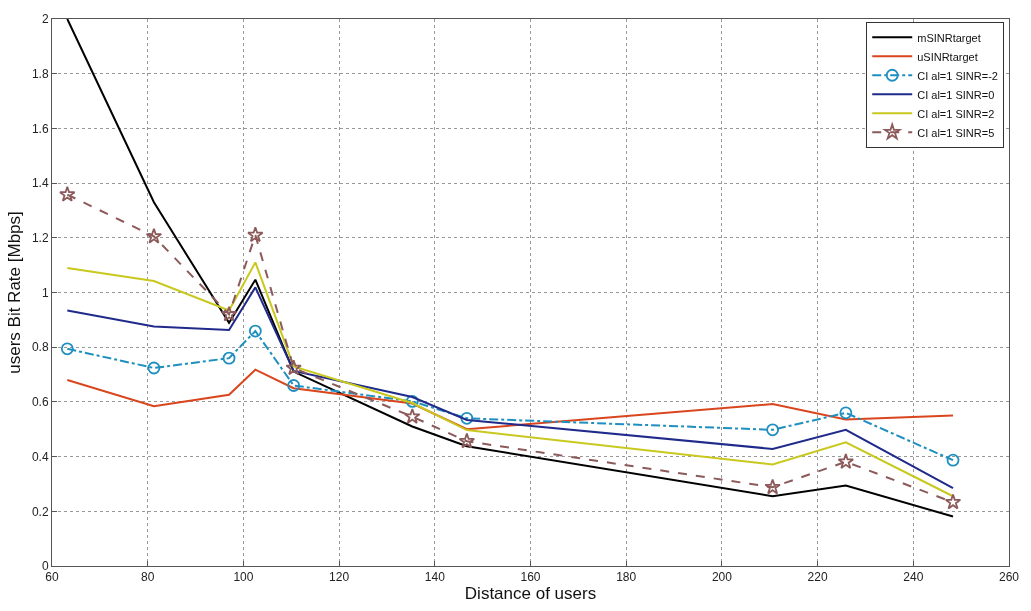 The image size is (1031, 611). Describe the element at coordinates (947, 56) in the screenshot. I see `legend-label: uSINRtarget` at that location.